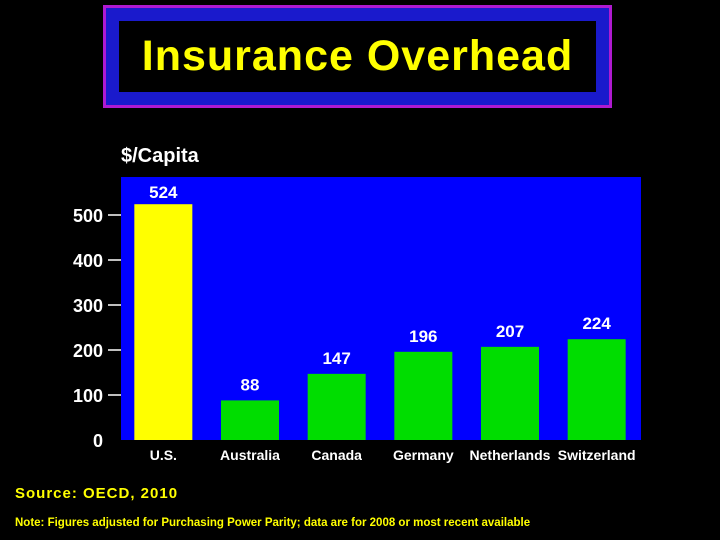 This screenshot has height=540, width=720. What do you see at coordinates (336, 455) in the screenshot?
I see `x-tick-label: Canada` at bounding box center [336, 455].